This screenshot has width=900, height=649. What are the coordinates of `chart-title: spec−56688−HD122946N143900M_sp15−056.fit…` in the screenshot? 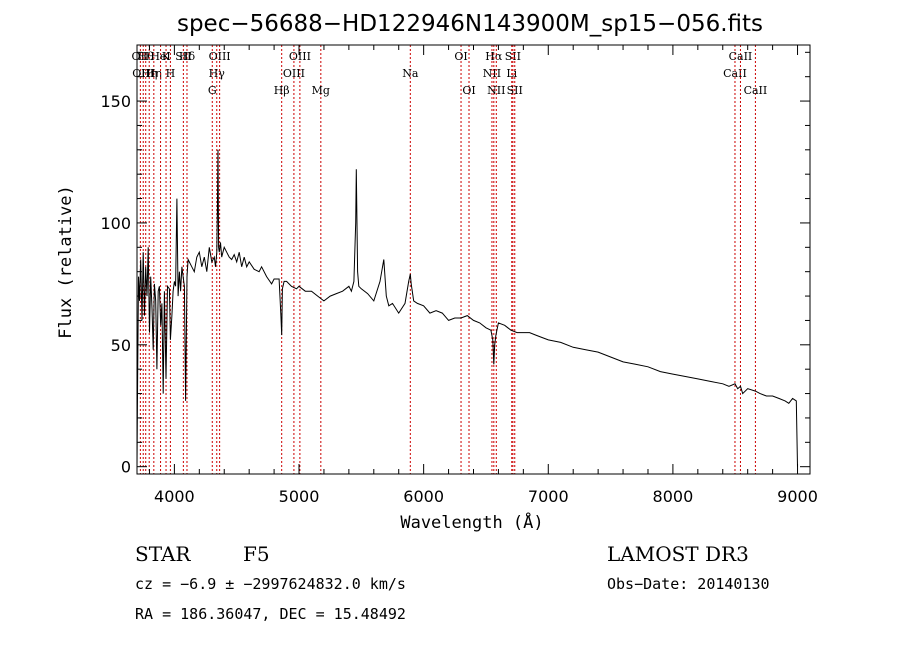 It's located at (470, 24).